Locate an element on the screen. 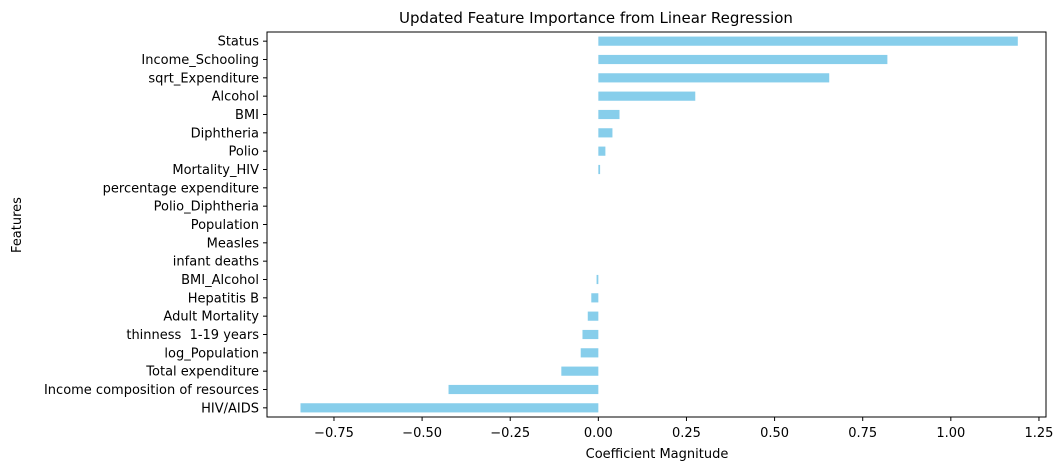 Image resolution: width=1055 pixels, height=475 pixels. y-tick-label: Polio_Diphtheria is located at coordinates (206, 207).